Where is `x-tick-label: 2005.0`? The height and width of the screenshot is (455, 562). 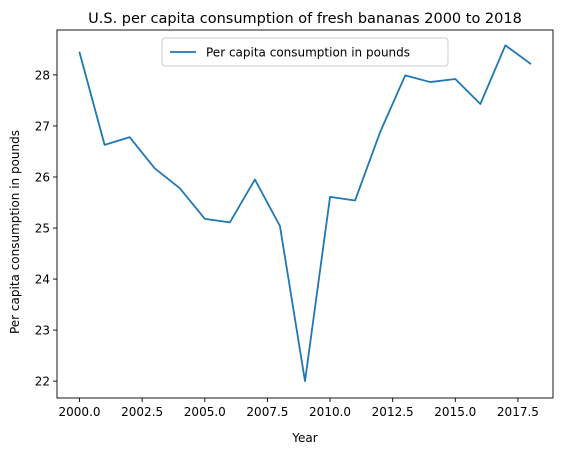
x-tick-label: 2005.0 is located at coordinates (205, 412).